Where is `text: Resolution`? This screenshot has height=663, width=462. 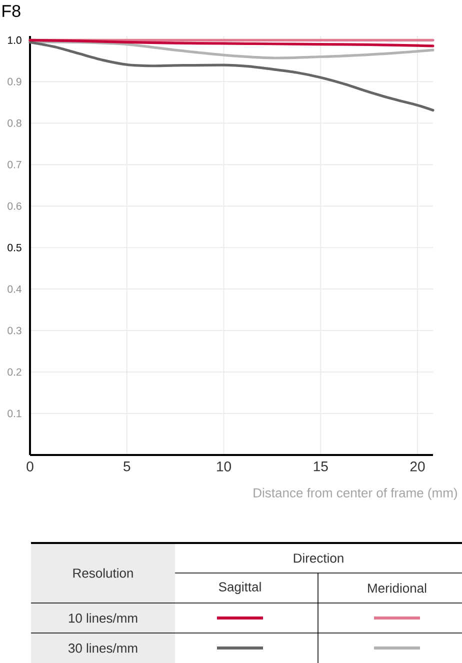 text: Resolution is located at coordinates (103, 573).